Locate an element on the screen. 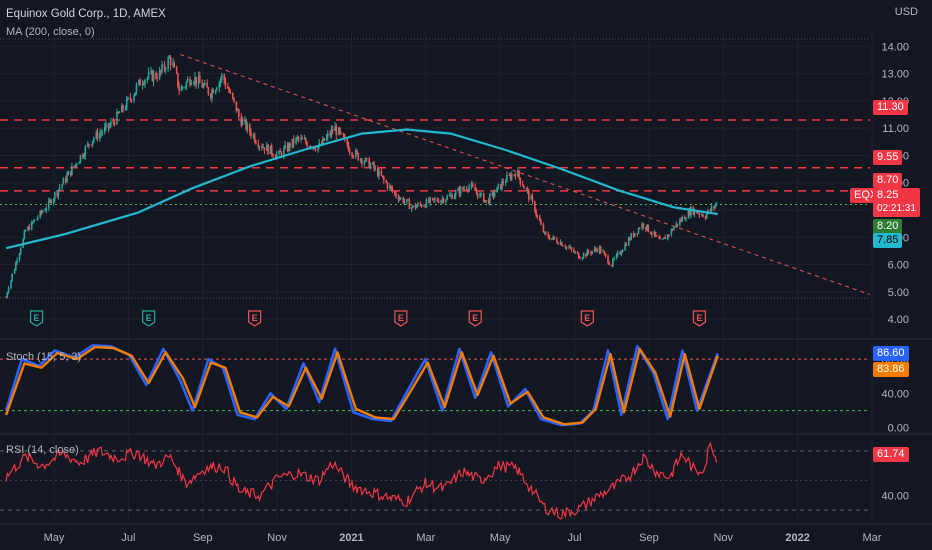 Image resolution: width=932 pixels, height=550 pixels. time-tick-label: Sep is located at coordinates (203, 538).